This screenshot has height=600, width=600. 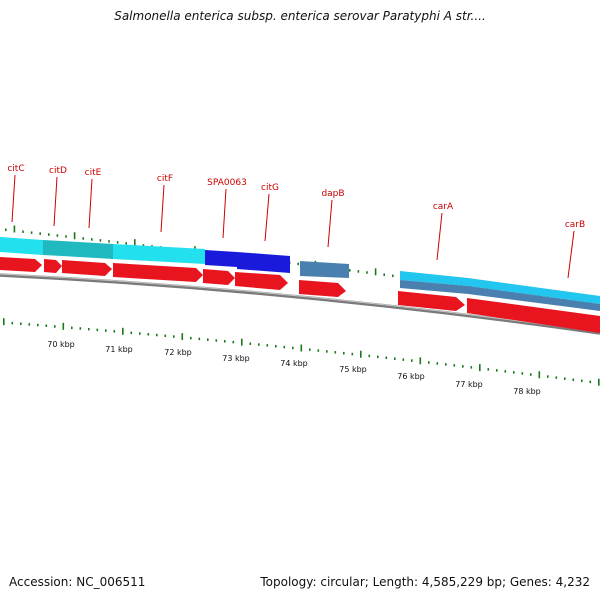 What do you see at coordinates (61, 344) in the screenshot?
I see `kbp-label: 70 kbp` at bounding box center [61, 344].